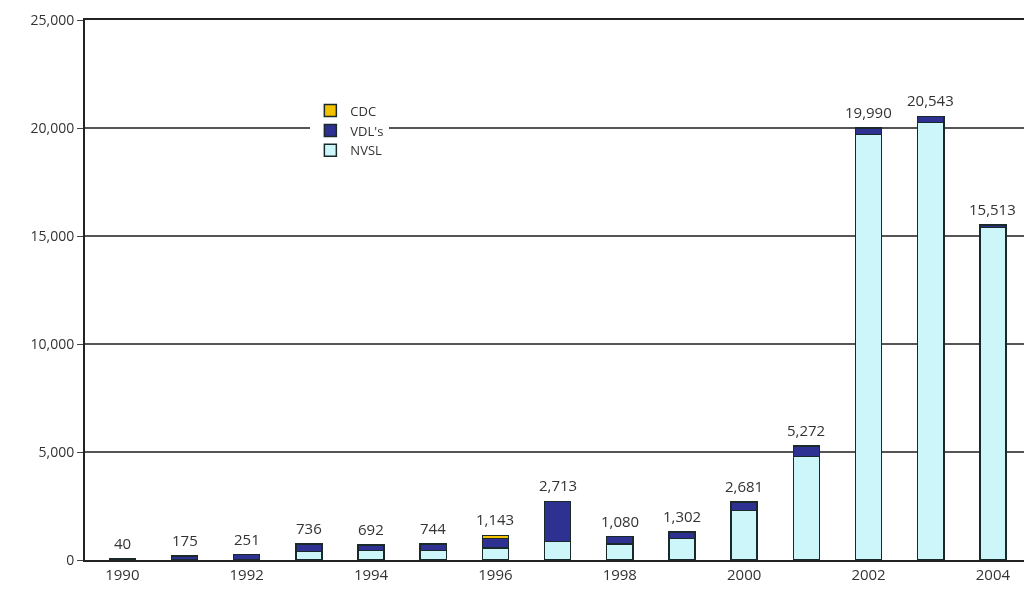 This screenshot has width=1034, height=600. I want to click on x-tick-label: 1992, so click(246, 574).